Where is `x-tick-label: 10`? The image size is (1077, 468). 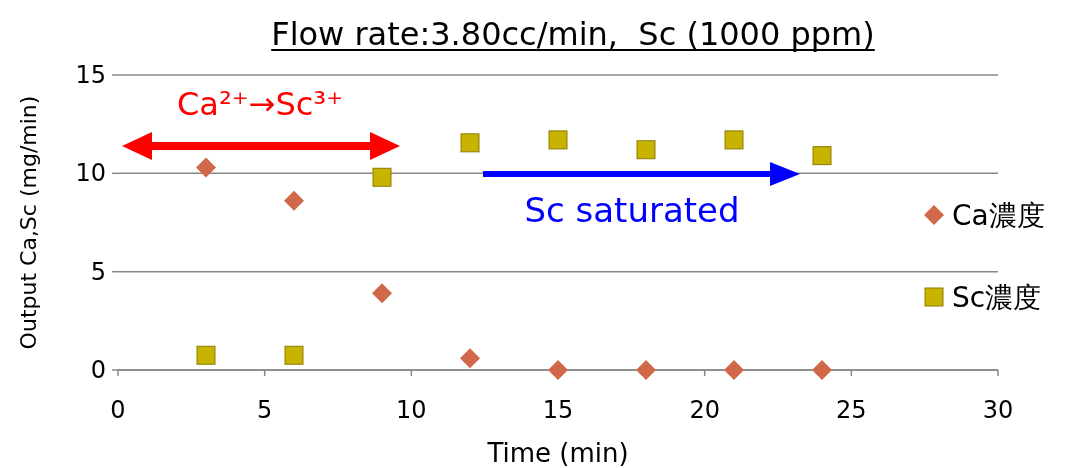
x-tick-label: 10 is located at coordinates (411, 410).